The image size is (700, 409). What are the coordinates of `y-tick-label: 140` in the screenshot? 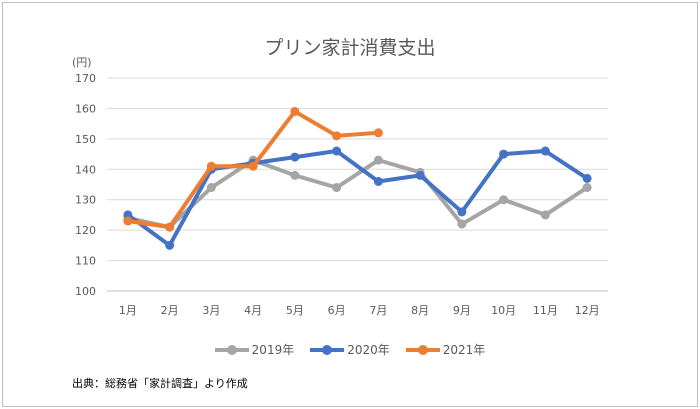 It's located at (85, 169).